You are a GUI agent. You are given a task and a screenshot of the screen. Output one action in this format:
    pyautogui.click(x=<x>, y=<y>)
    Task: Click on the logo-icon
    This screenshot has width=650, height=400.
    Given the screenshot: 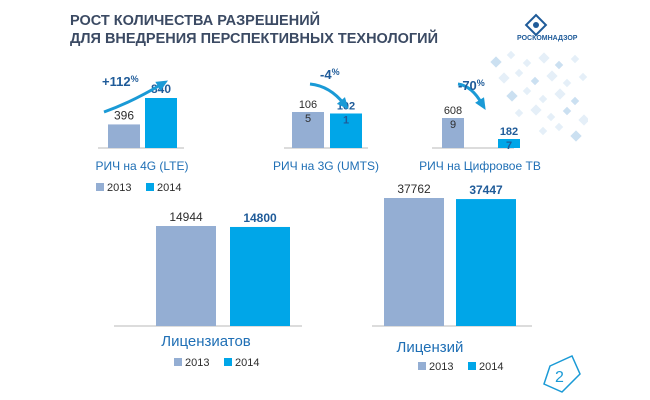 What is the action you would take?
    pyautogui.click(x=536, y=25)
    